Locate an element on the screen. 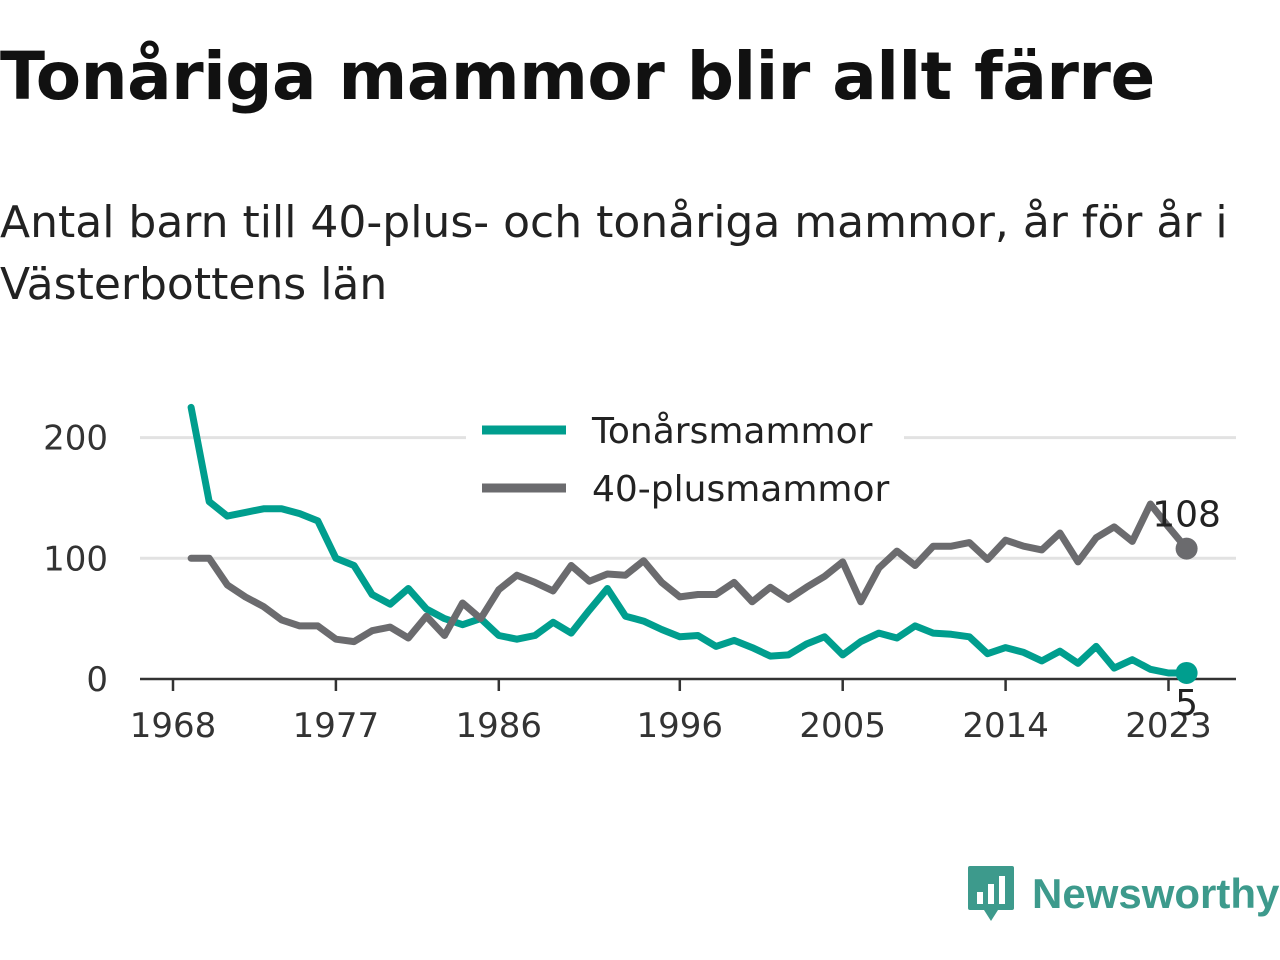 This screenshot has width=1280, height=960. legend-label-2: 40-plusmammor is located at coordinates (741, 489).